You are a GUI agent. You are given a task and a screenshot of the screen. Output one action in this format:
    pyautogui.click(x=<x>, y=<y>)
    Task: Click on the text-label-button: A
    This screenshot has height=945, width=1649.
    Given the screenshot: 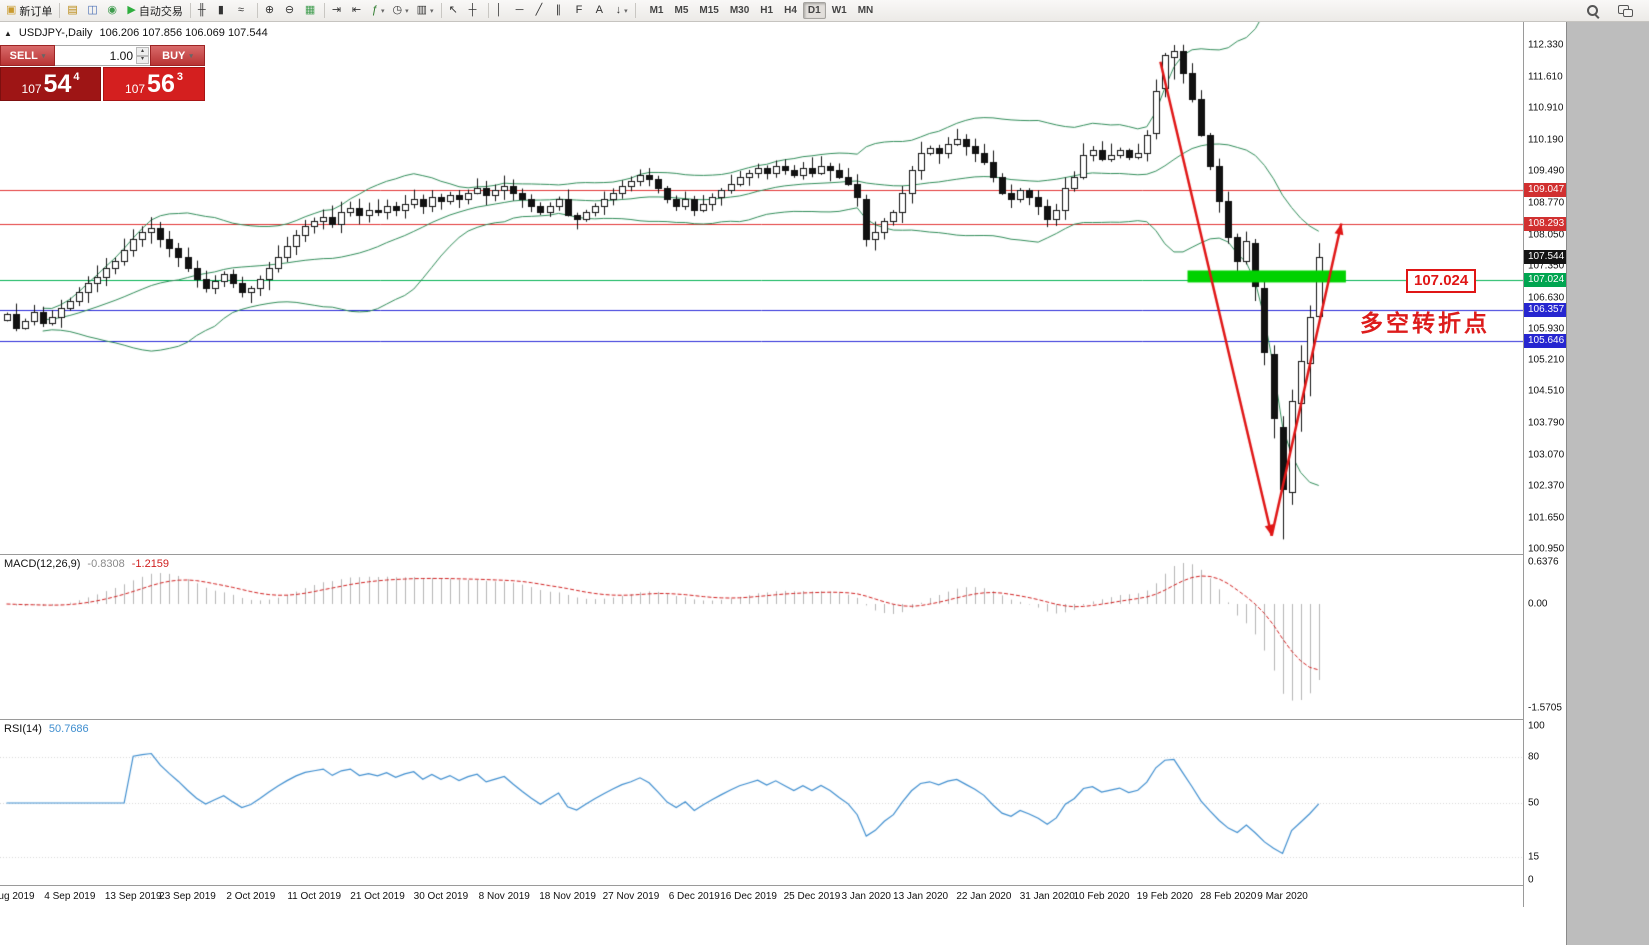 What is the action you would take?
    pyautogui.click(x=602, y=11)
    